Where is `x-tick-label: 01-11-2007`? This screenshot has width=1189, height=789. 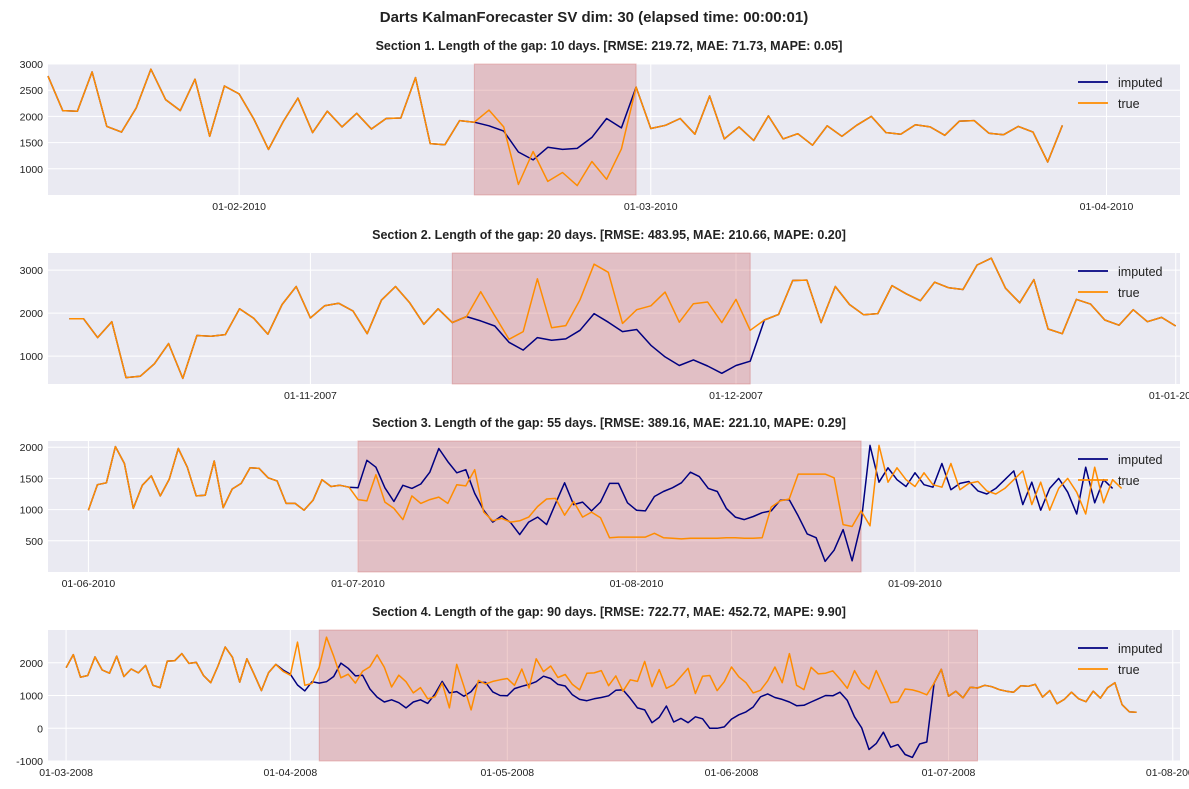
x-tick-label: 01-11-2007 is located at coordinates (310, 396).